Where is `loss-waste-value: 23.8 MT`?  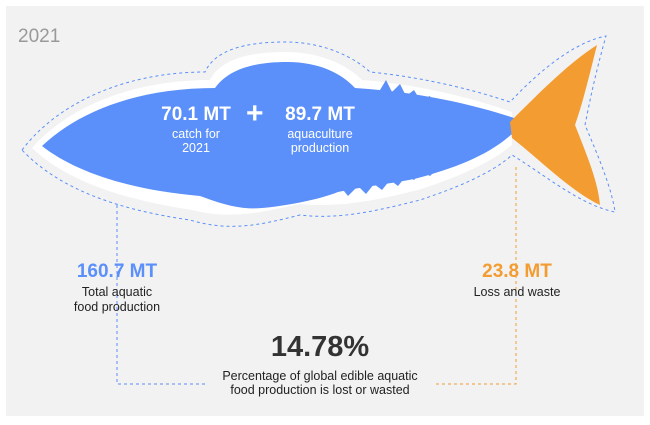
loss-waste-value: 23.8 MT is located at coordinates (517, 271).